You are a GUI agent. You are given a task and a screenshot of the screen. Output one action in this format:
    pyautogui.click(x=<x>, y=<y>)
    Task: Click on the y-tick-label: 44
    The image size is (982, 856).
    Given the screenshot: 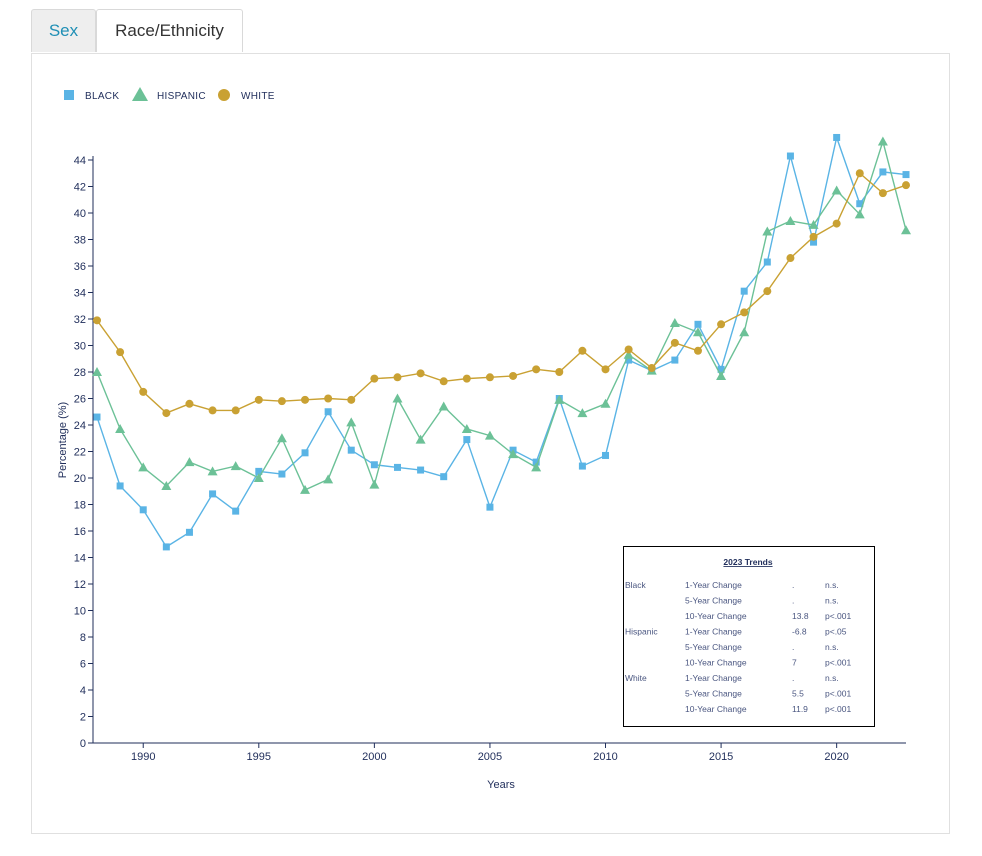 What is the action you would take?
    pyautogui.click(x=80, y=161)
    